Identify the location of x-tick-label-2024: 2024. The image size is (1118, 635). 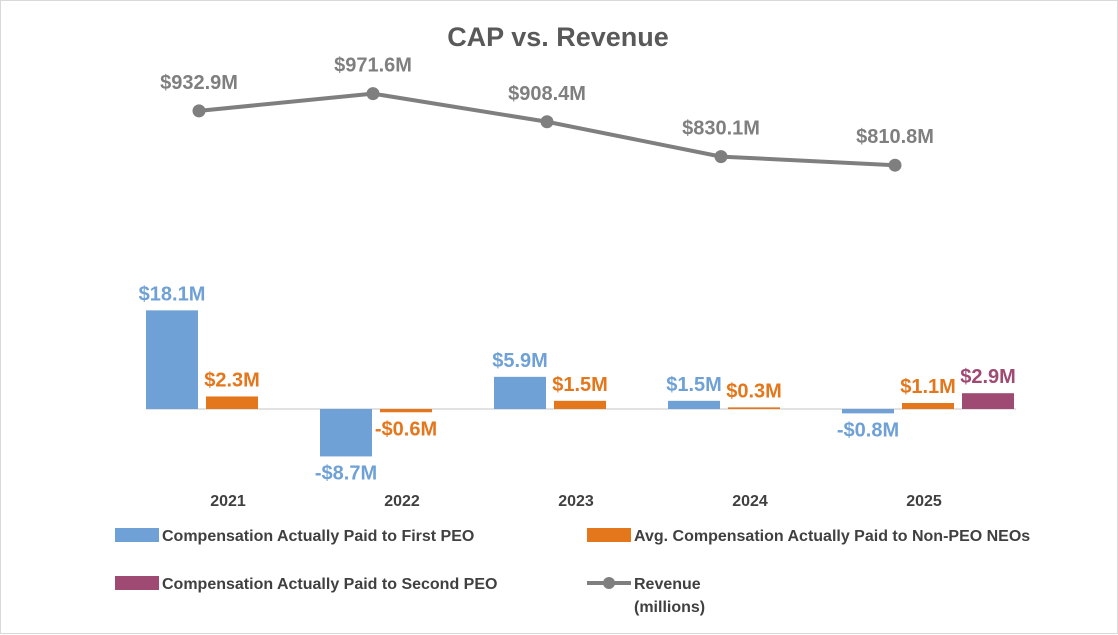
(750, 501).